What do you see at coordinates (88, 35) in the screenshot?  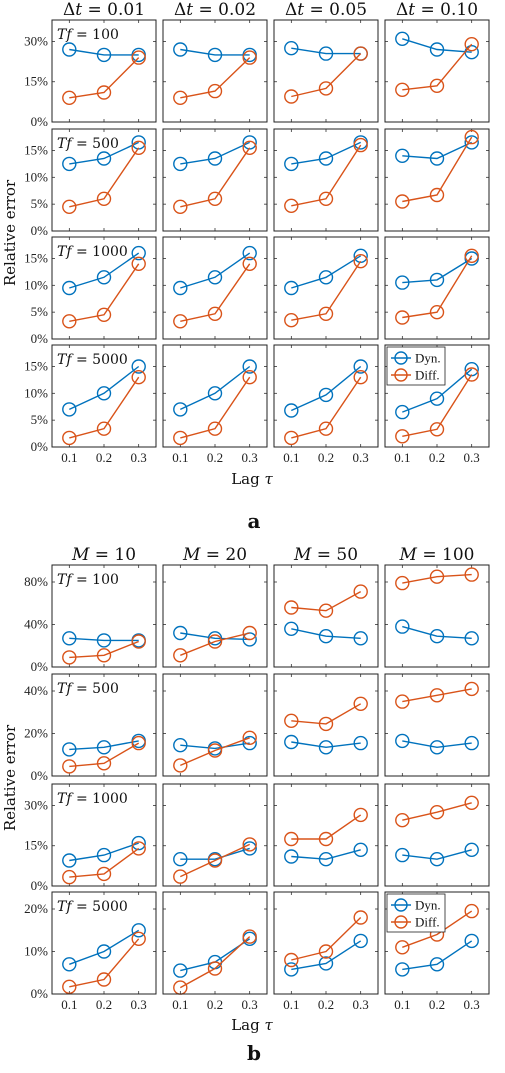 I see `row-title: Tf = 100` at bounding box center [88, 35].